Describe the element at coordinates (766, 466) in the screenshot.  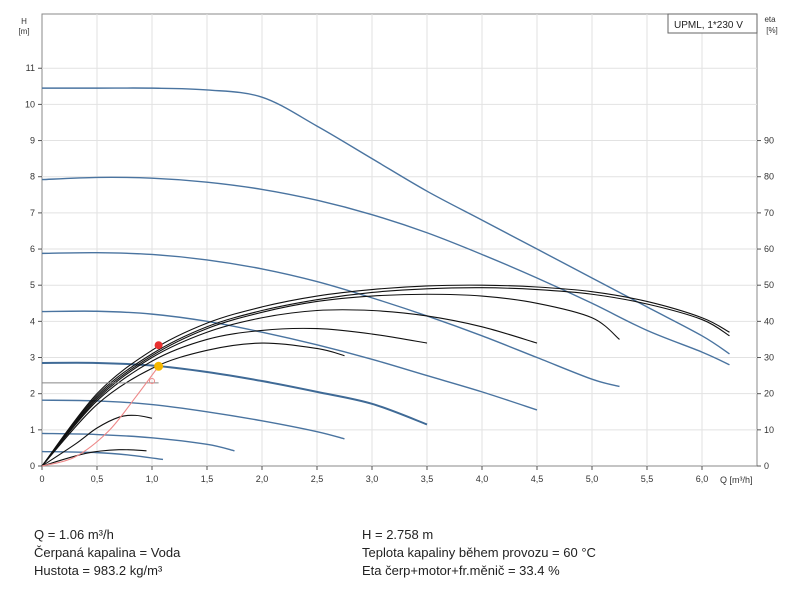
I see `y2-tick-label: 0` at that location.